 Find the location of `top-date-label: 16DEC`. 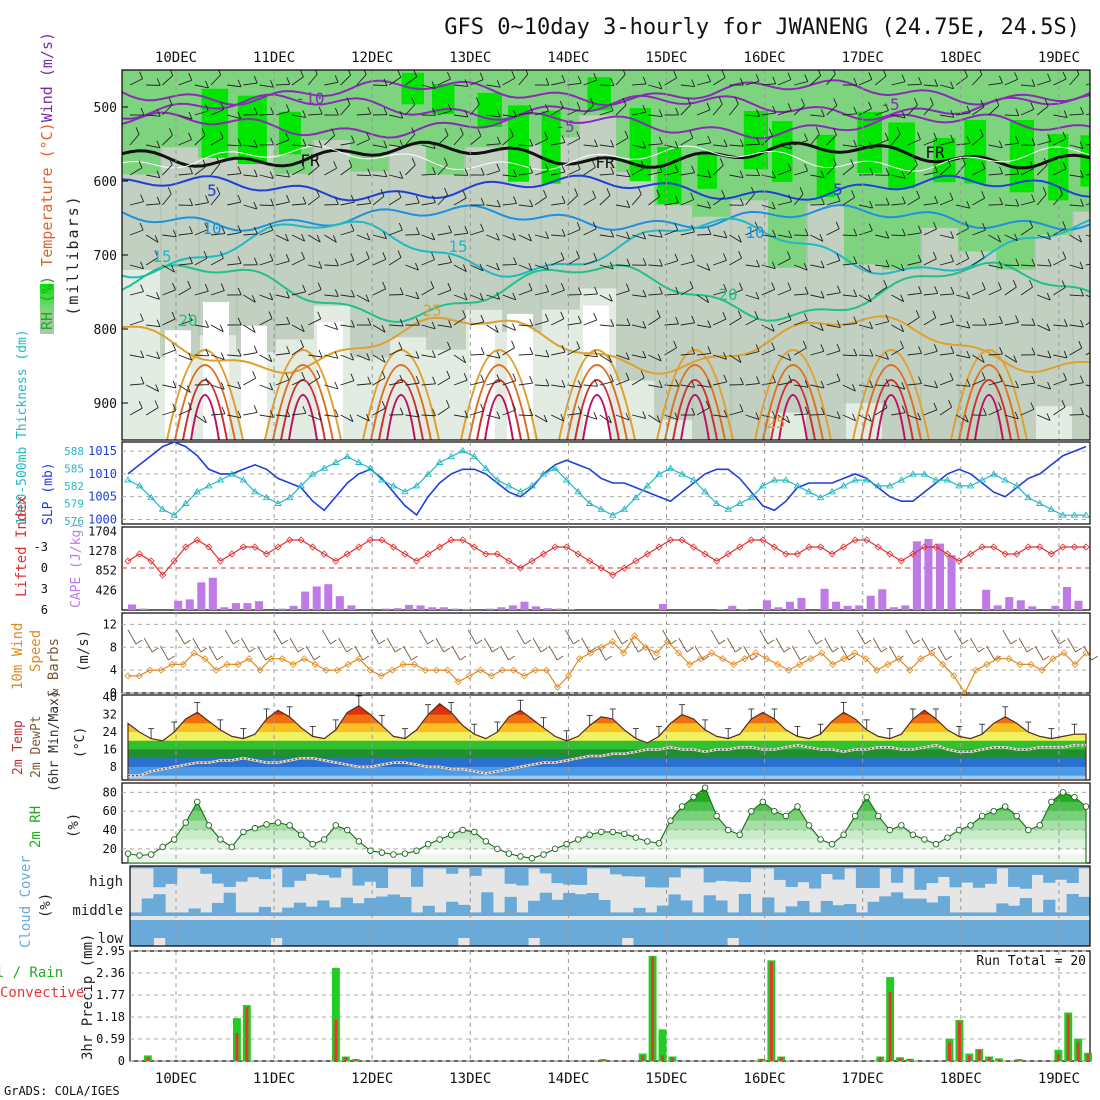

top-date-label: 16DEC is located at coordinates (765, 58).